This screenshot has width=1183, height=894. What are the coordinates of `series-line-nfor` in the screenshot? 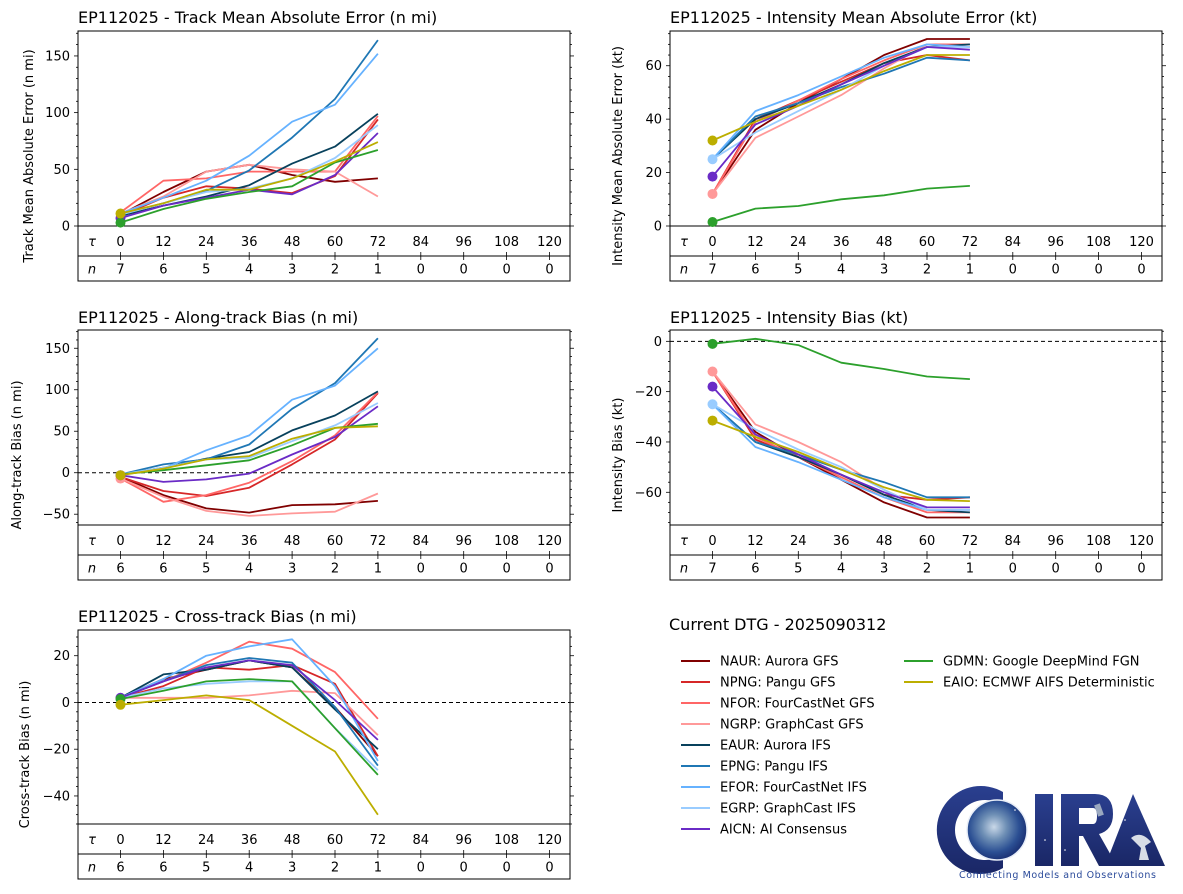 It's located at (840, 119).